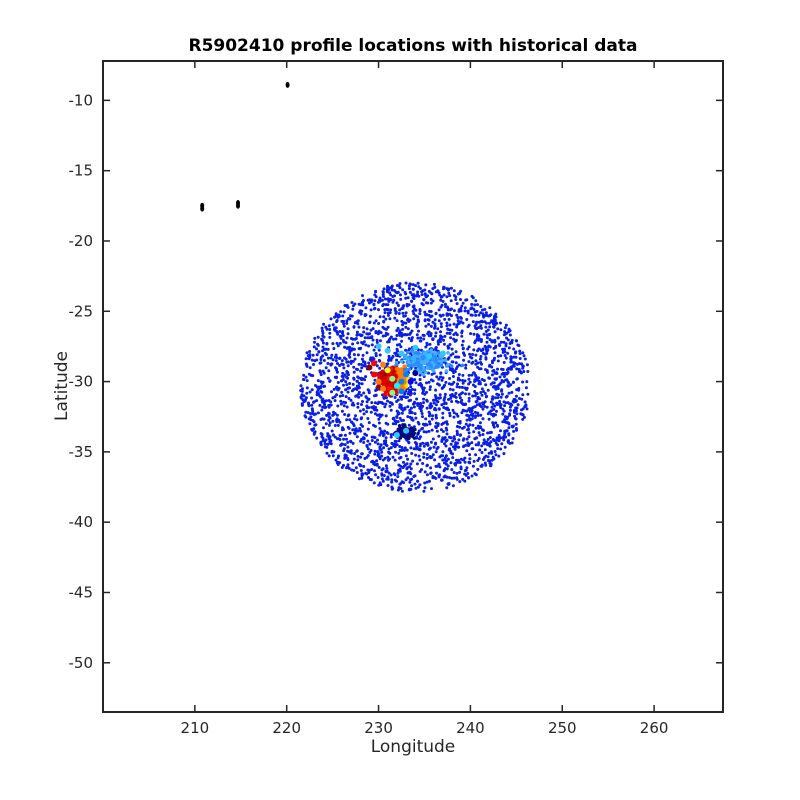 The width and height of the screenshot is (800, 800). What do you see at coordinates (81, 663) in the screenshot?
I see `y-tick-label: -50` at bounding box center [81, 663].